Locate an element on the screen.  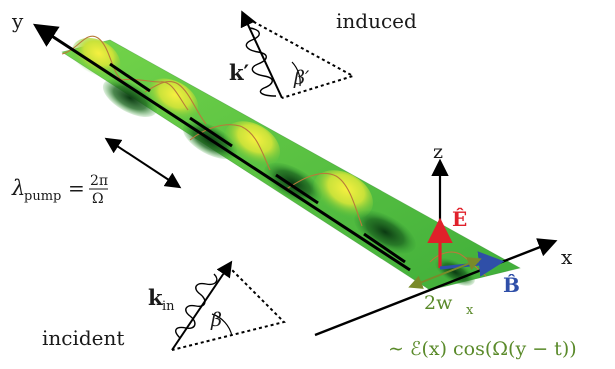
incident-wave is located at coordinates (228, 305).